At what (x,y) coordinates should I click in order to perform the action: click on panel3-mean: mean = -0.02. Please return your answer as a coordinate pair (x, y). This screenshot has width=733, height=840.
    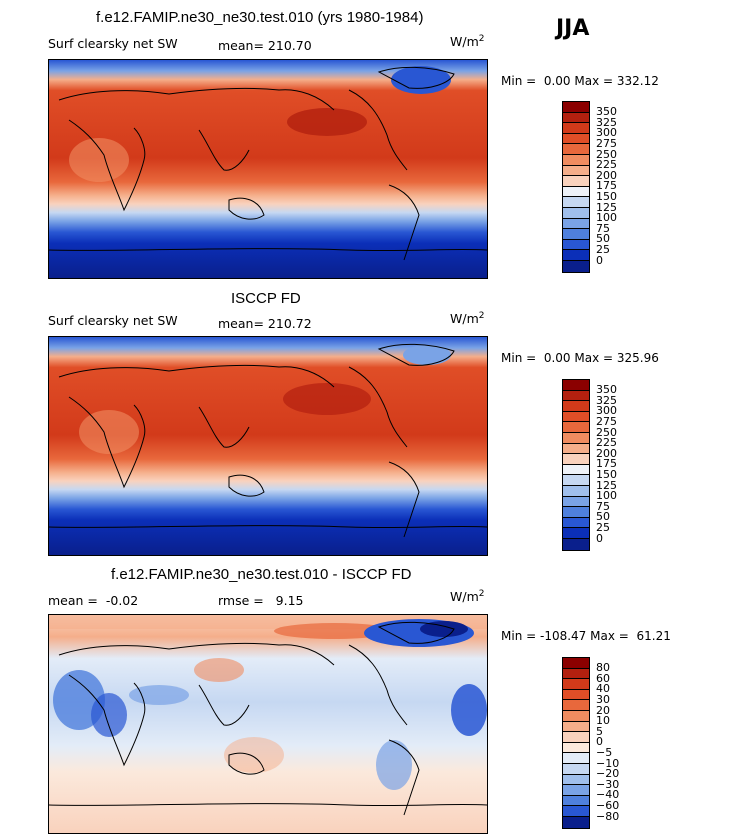
    Looking at the image, I should click on (93, 600).